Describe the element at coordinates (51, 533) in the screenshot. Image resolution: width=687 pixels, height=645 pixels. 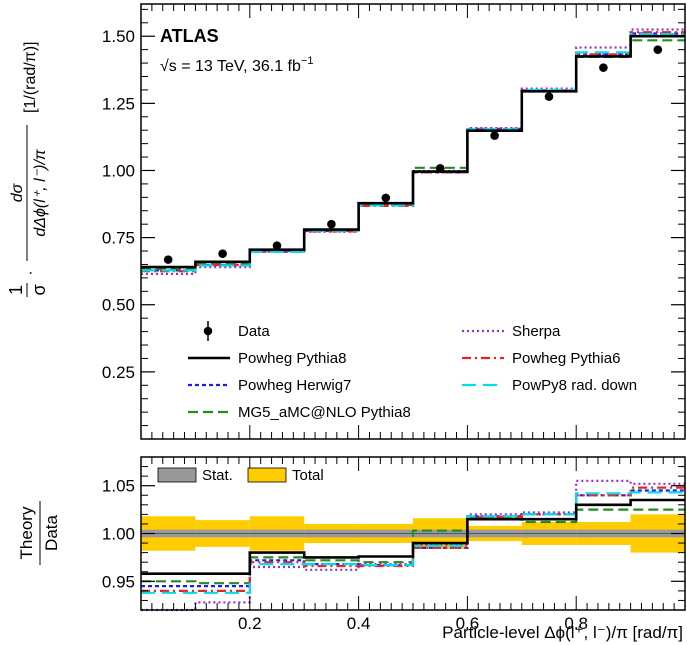
I see `ratio-ylabel-denominator: Data` at that location.